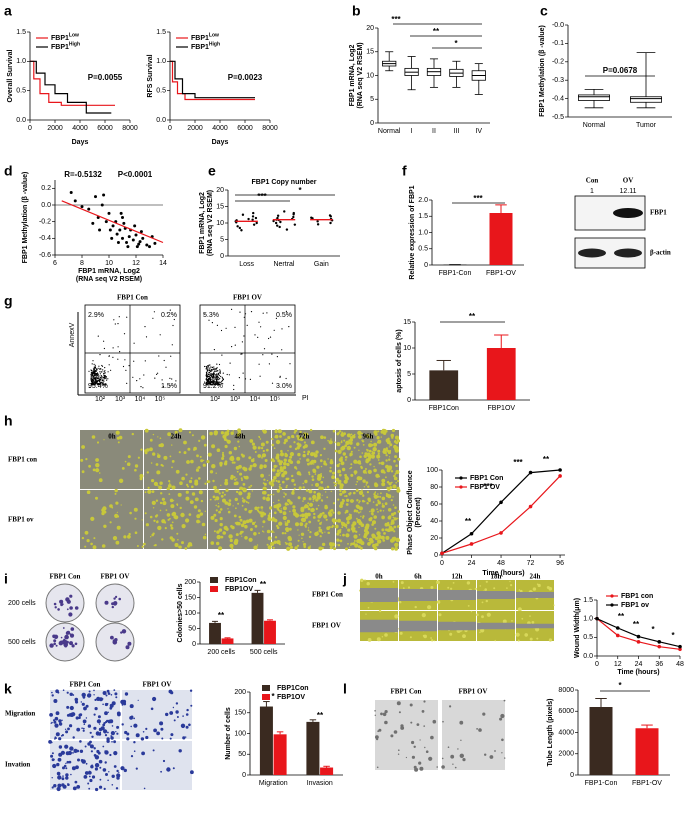  What do you see at coordinates (473, 692) in the screenshot?
I see `column-label: FBP1 OV` at bounding box center [473, 692].